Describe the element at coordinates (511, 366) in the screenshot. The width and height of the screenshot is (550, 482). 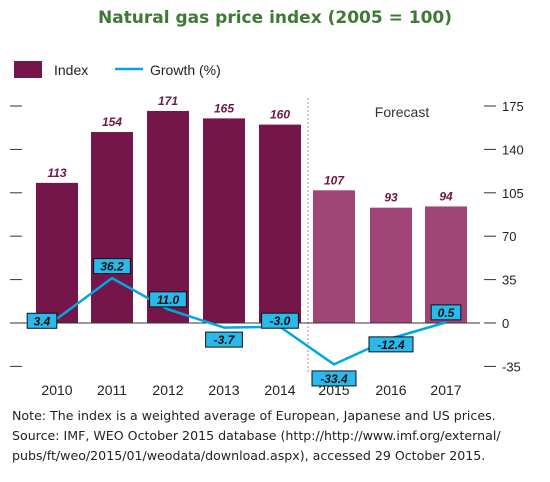
I see `y-tick-label-6: -35` at that location.